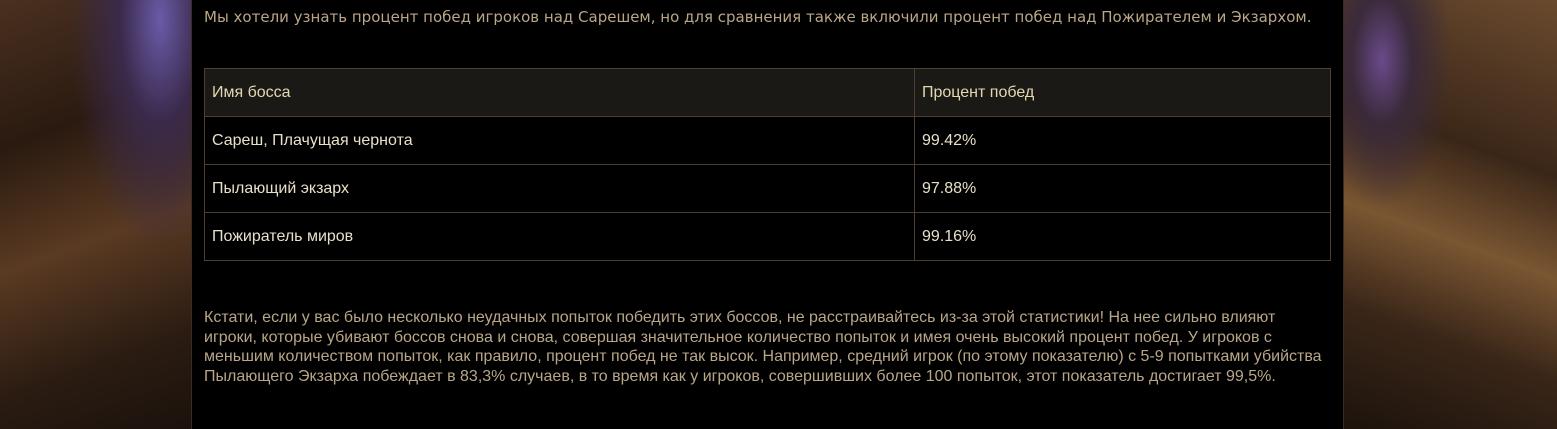 This screenshot has width=1557, height=429. Describe the element at coordinates (1122, 236) in the screenshot. I see `win-rate: 99.16%` at that location.